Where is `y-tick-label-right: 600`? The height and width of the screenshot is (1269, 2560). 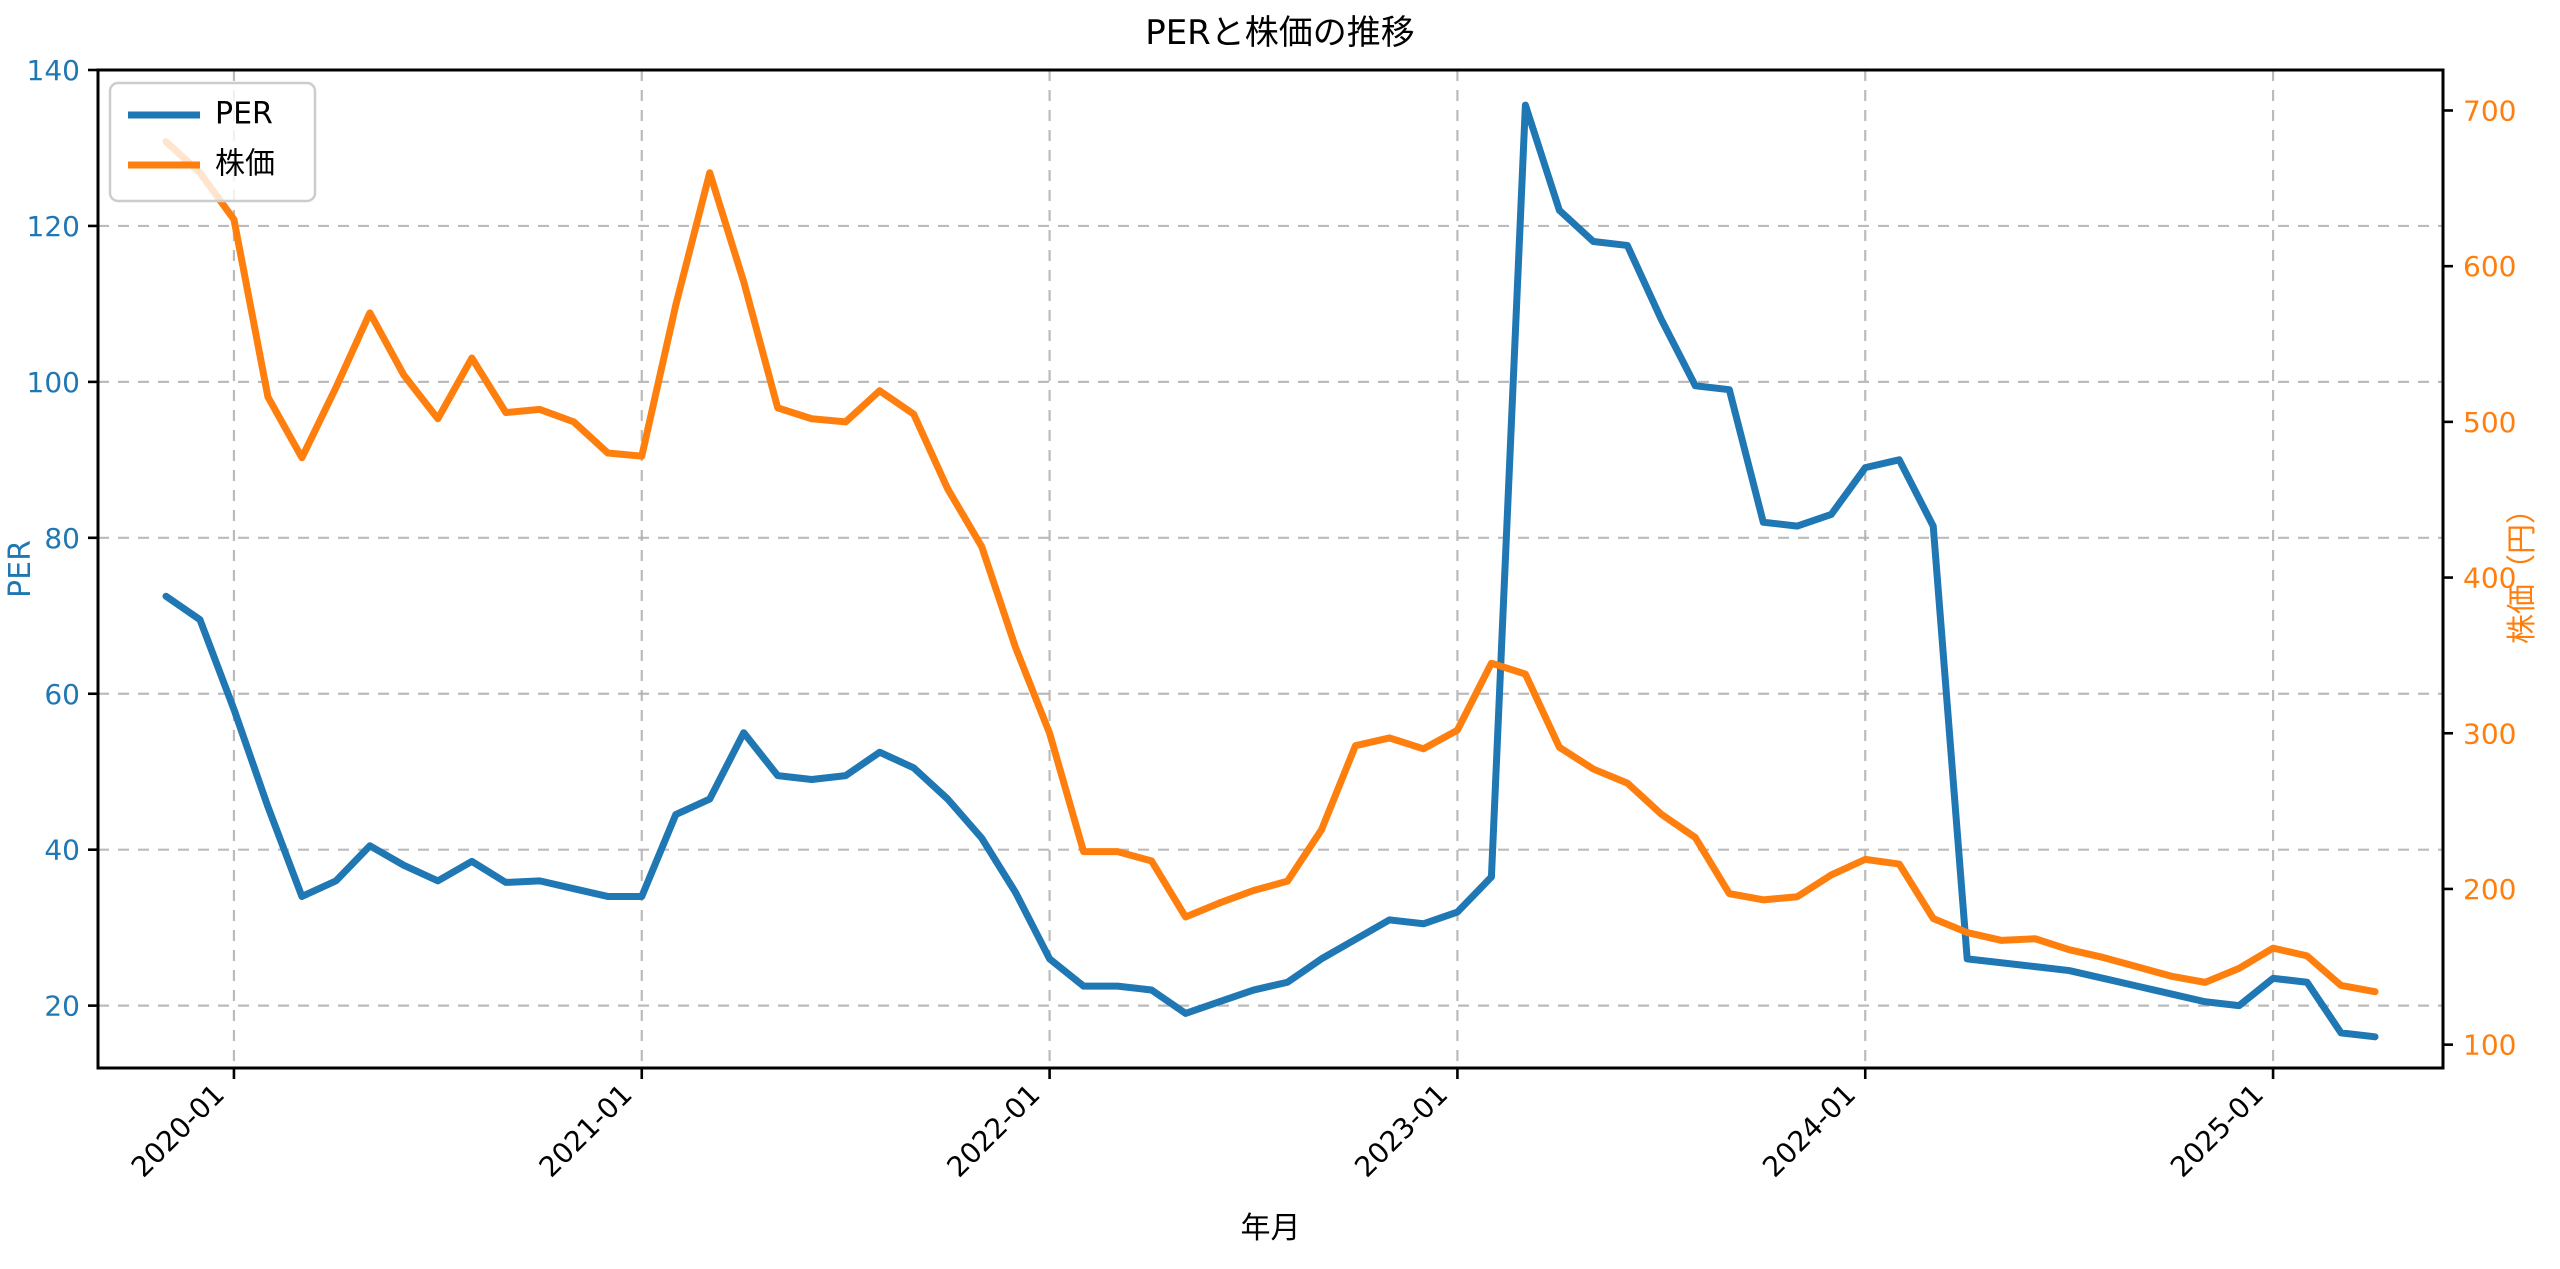
y-tick-label-right: 600 is located at coordinates (2489, 266).